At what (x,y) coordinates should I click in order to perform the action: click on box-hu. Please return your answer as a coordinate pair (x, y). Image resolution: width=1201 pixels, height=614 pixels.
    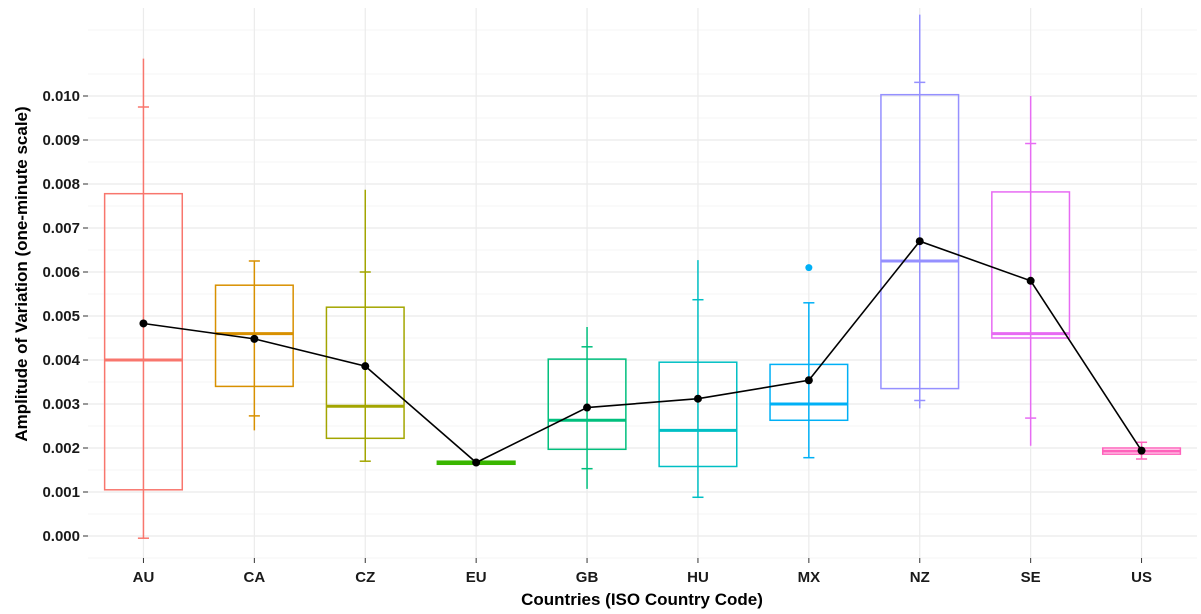
    Looking at the image, I should click on (698, 379).